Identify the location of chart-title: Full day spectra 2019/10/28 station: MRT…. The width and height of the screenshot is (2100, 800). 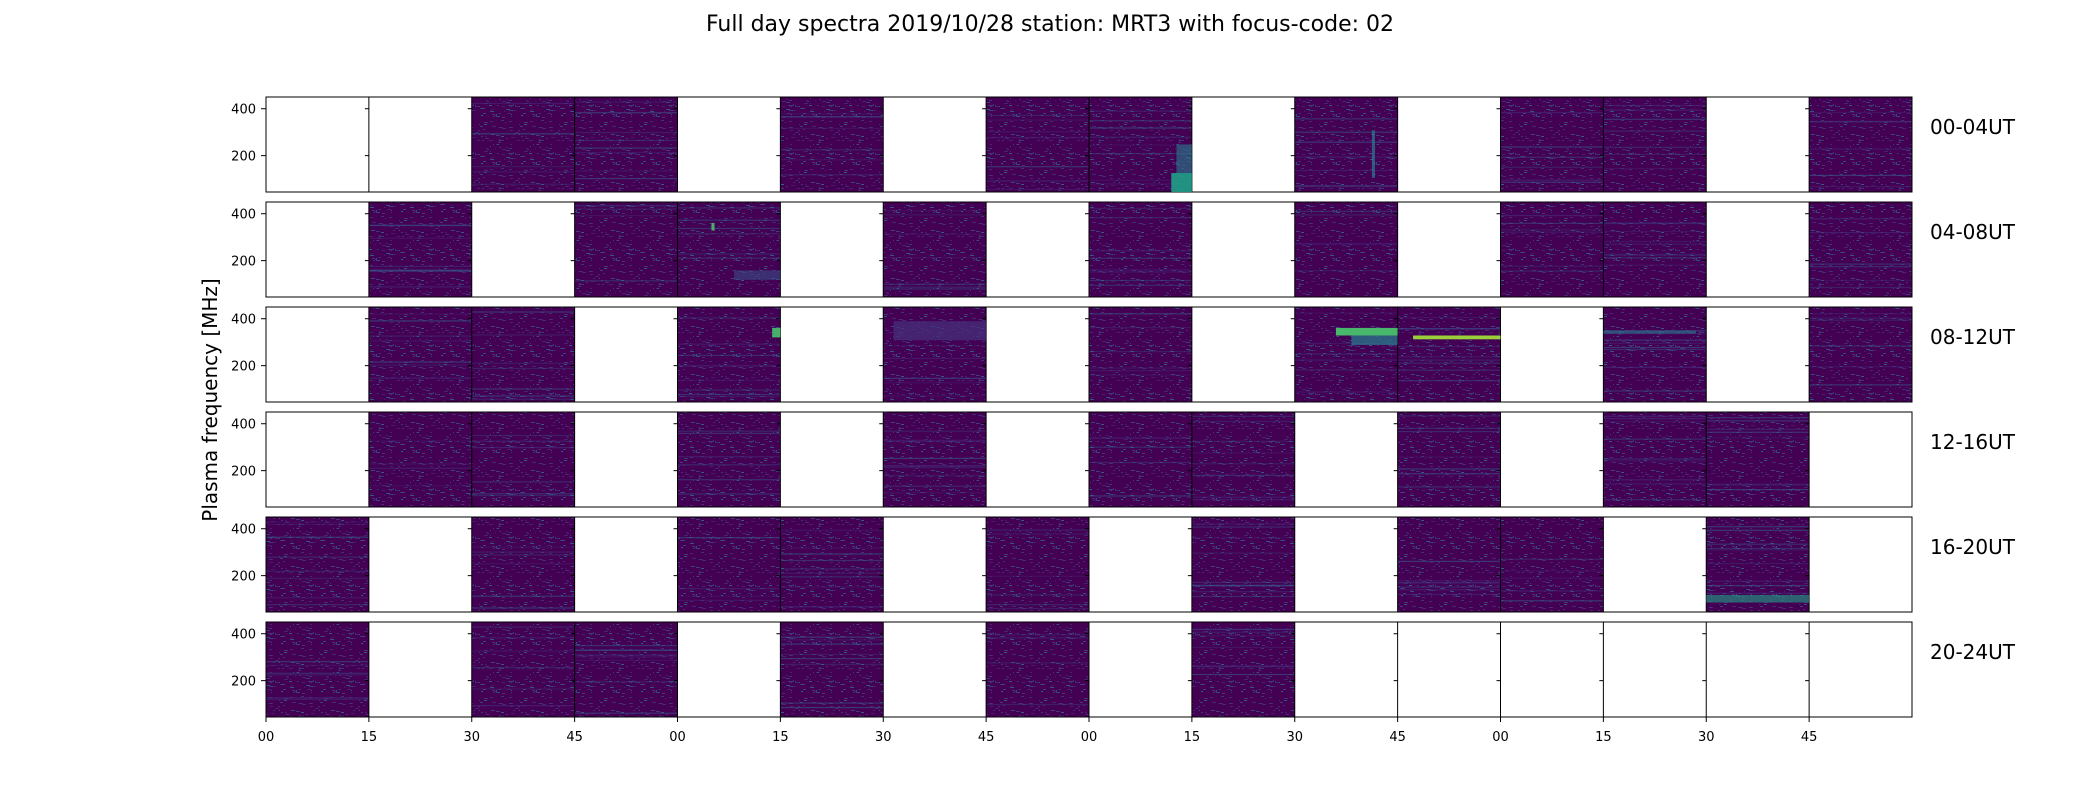
(1050, 24).